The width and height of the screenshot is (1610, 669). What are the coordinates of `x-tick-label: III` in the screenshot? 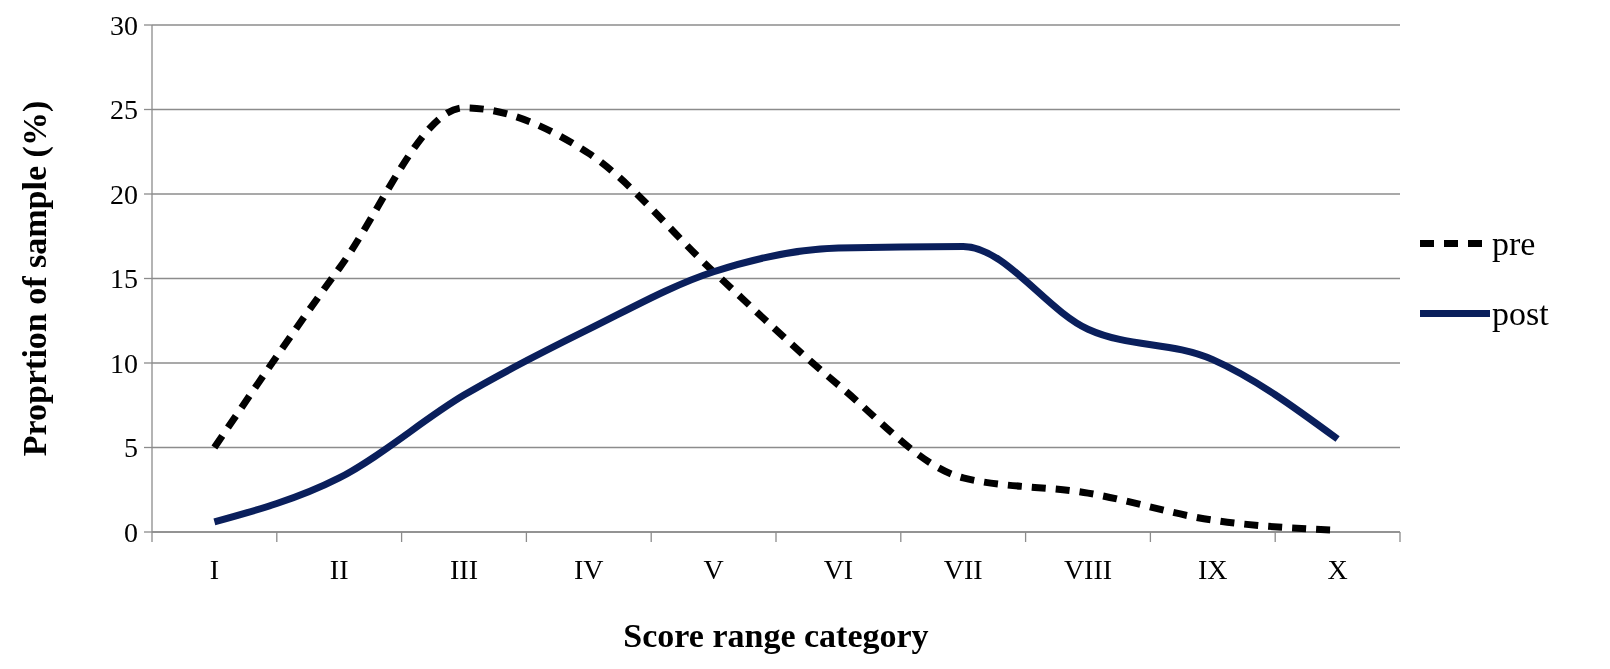 It's located at (464, 569).